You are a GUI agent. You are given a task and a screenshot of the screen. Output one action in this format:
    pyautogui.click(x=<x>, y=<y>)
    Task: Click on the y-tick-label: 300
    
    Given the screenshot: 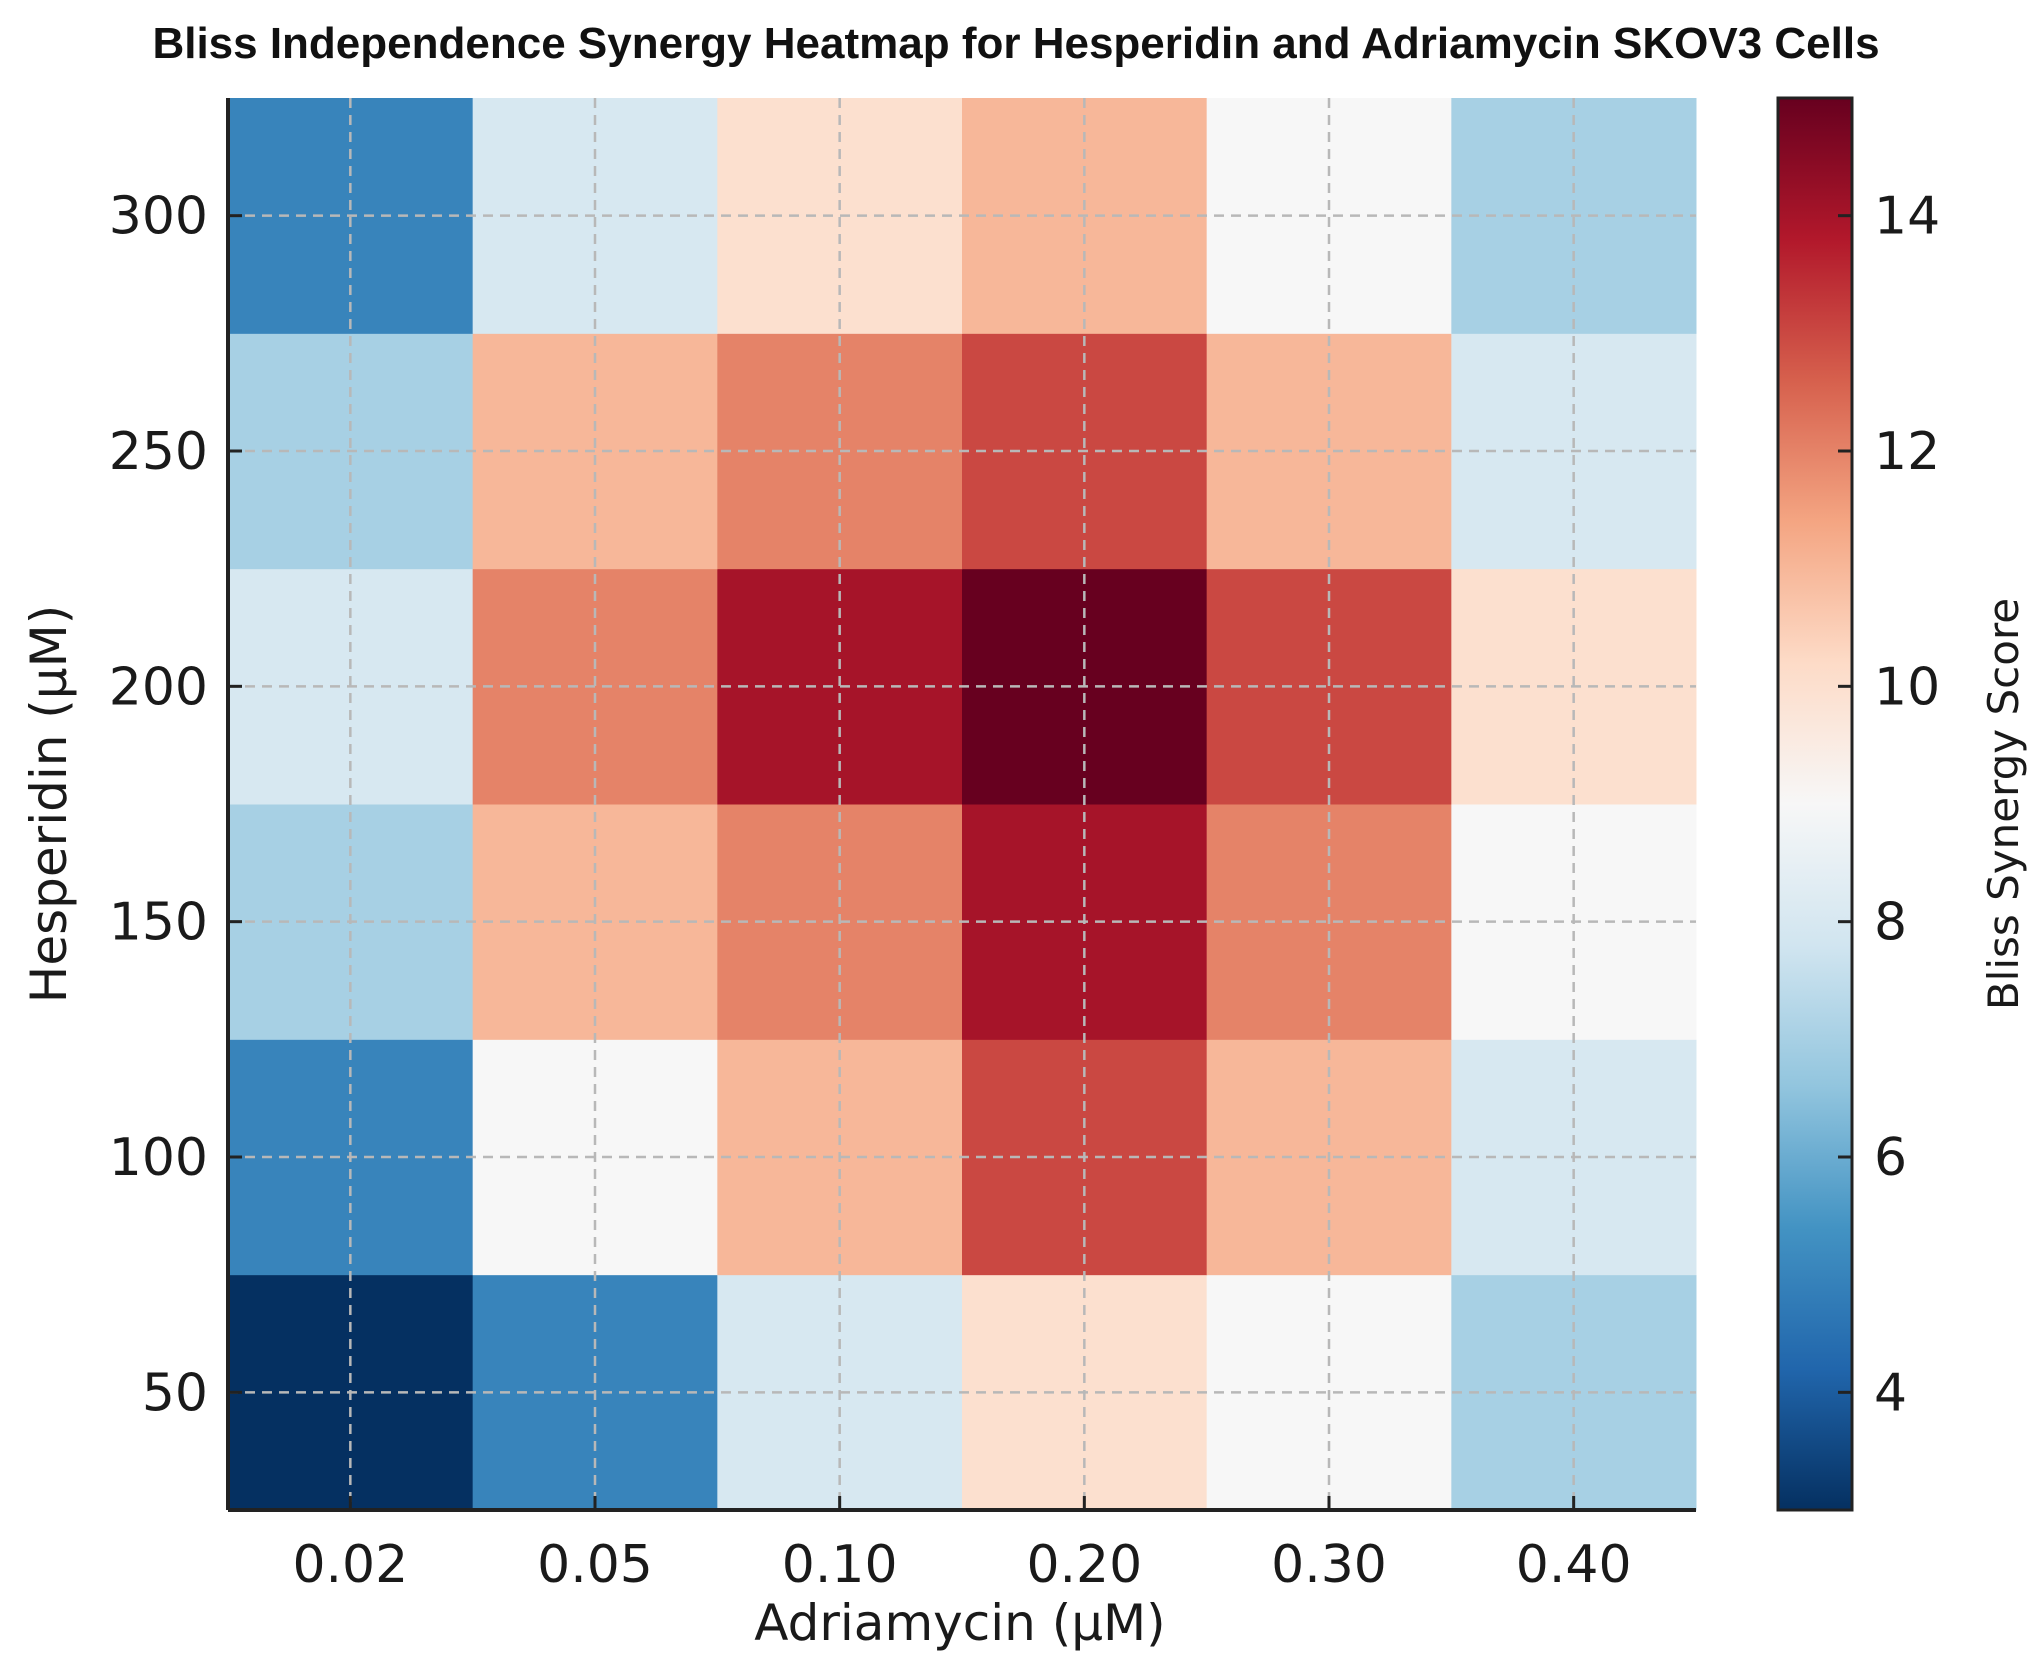 What is the action you would take?
    pyautogui.click(x=158, y=217)
    